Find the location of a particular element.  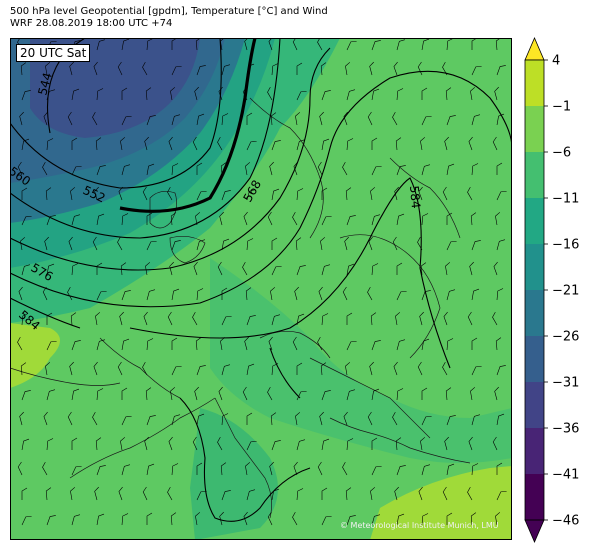

colorbar-extend-min is located at coordinates (534, 531).